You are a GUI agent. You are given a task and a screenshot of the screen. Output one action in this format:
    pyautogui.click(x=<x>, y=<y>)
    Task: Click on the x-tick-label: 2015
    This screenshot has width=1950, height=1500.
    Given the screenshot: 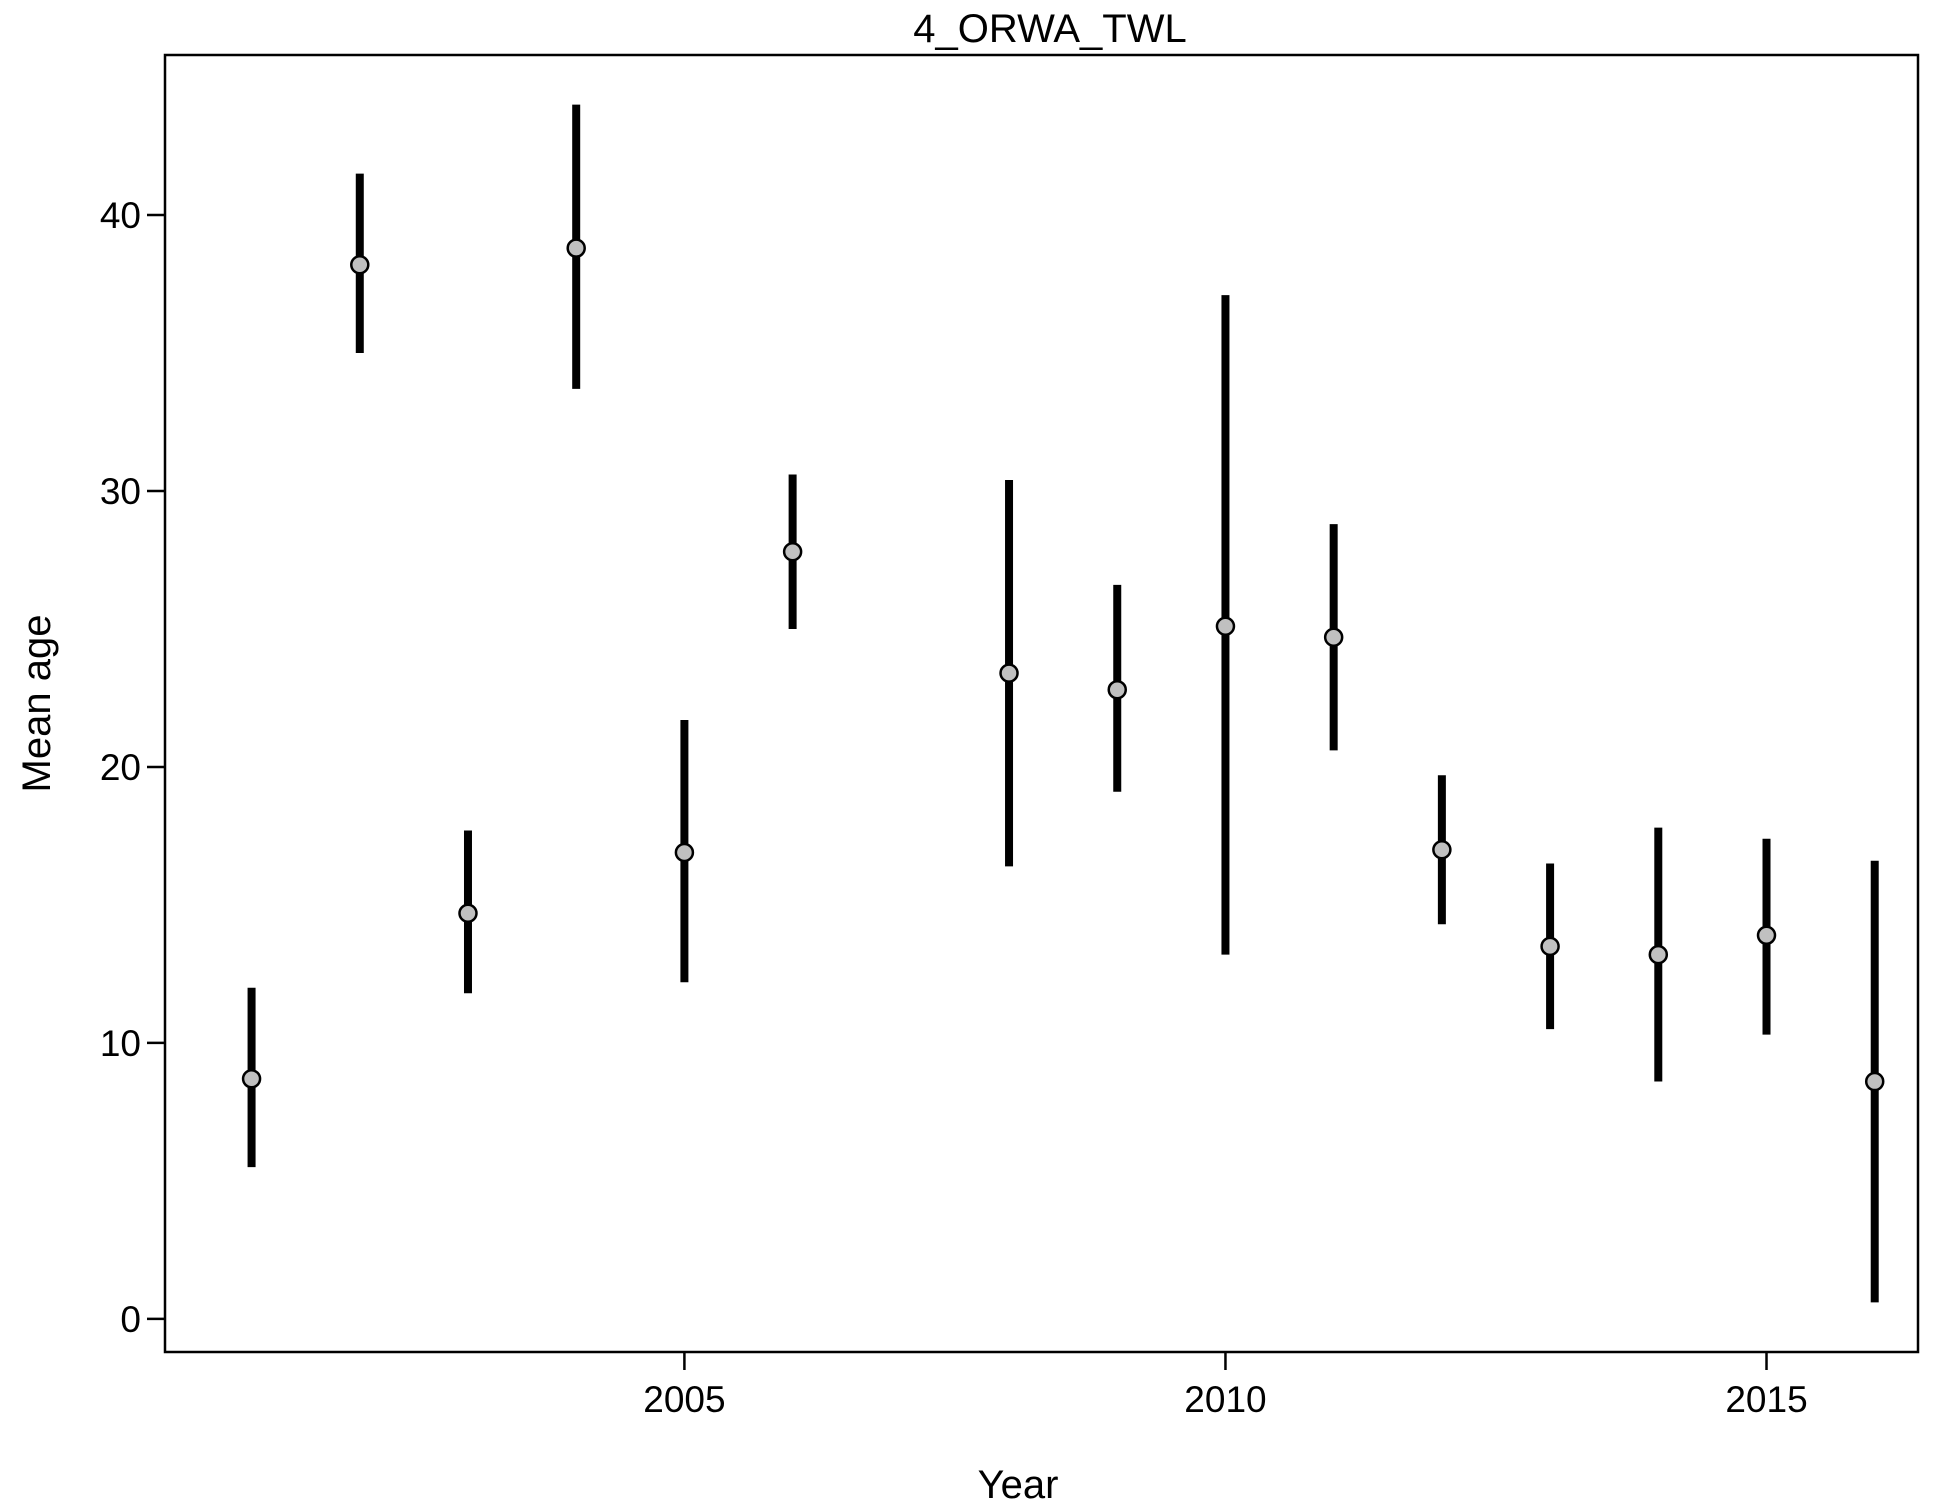 What is the action you would take?
    pyautogui.click(x=1766, y=1399)
    